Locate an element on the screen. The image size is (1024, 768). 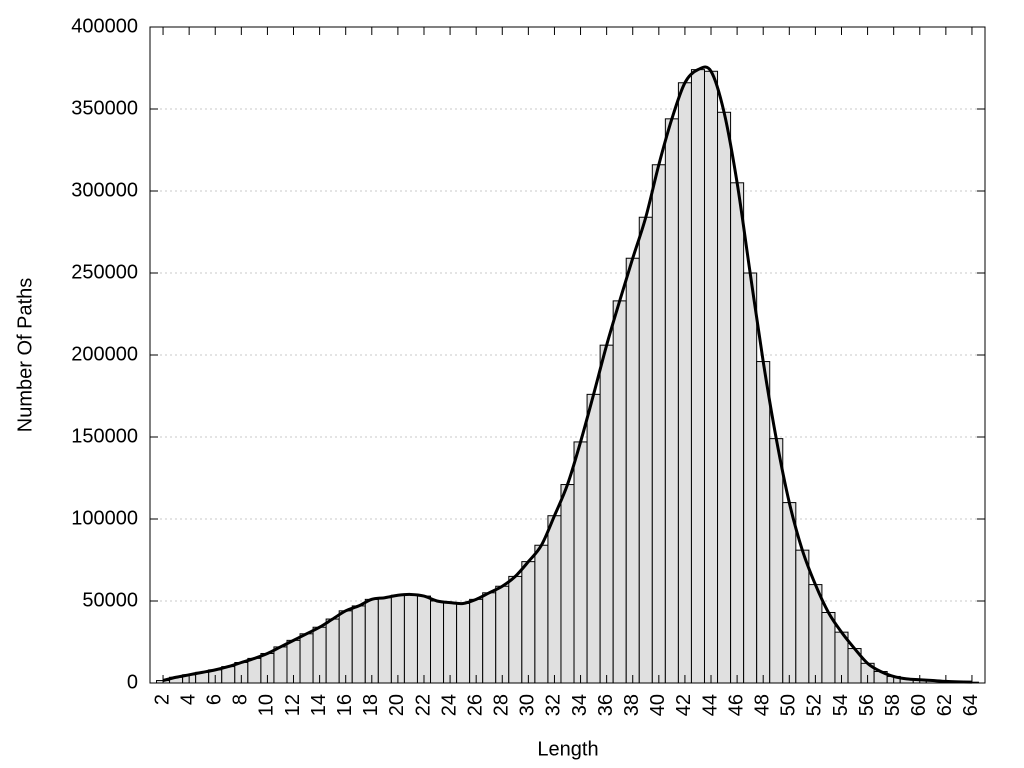
x-tick-label: 54 is located at coordinates (841, 705).